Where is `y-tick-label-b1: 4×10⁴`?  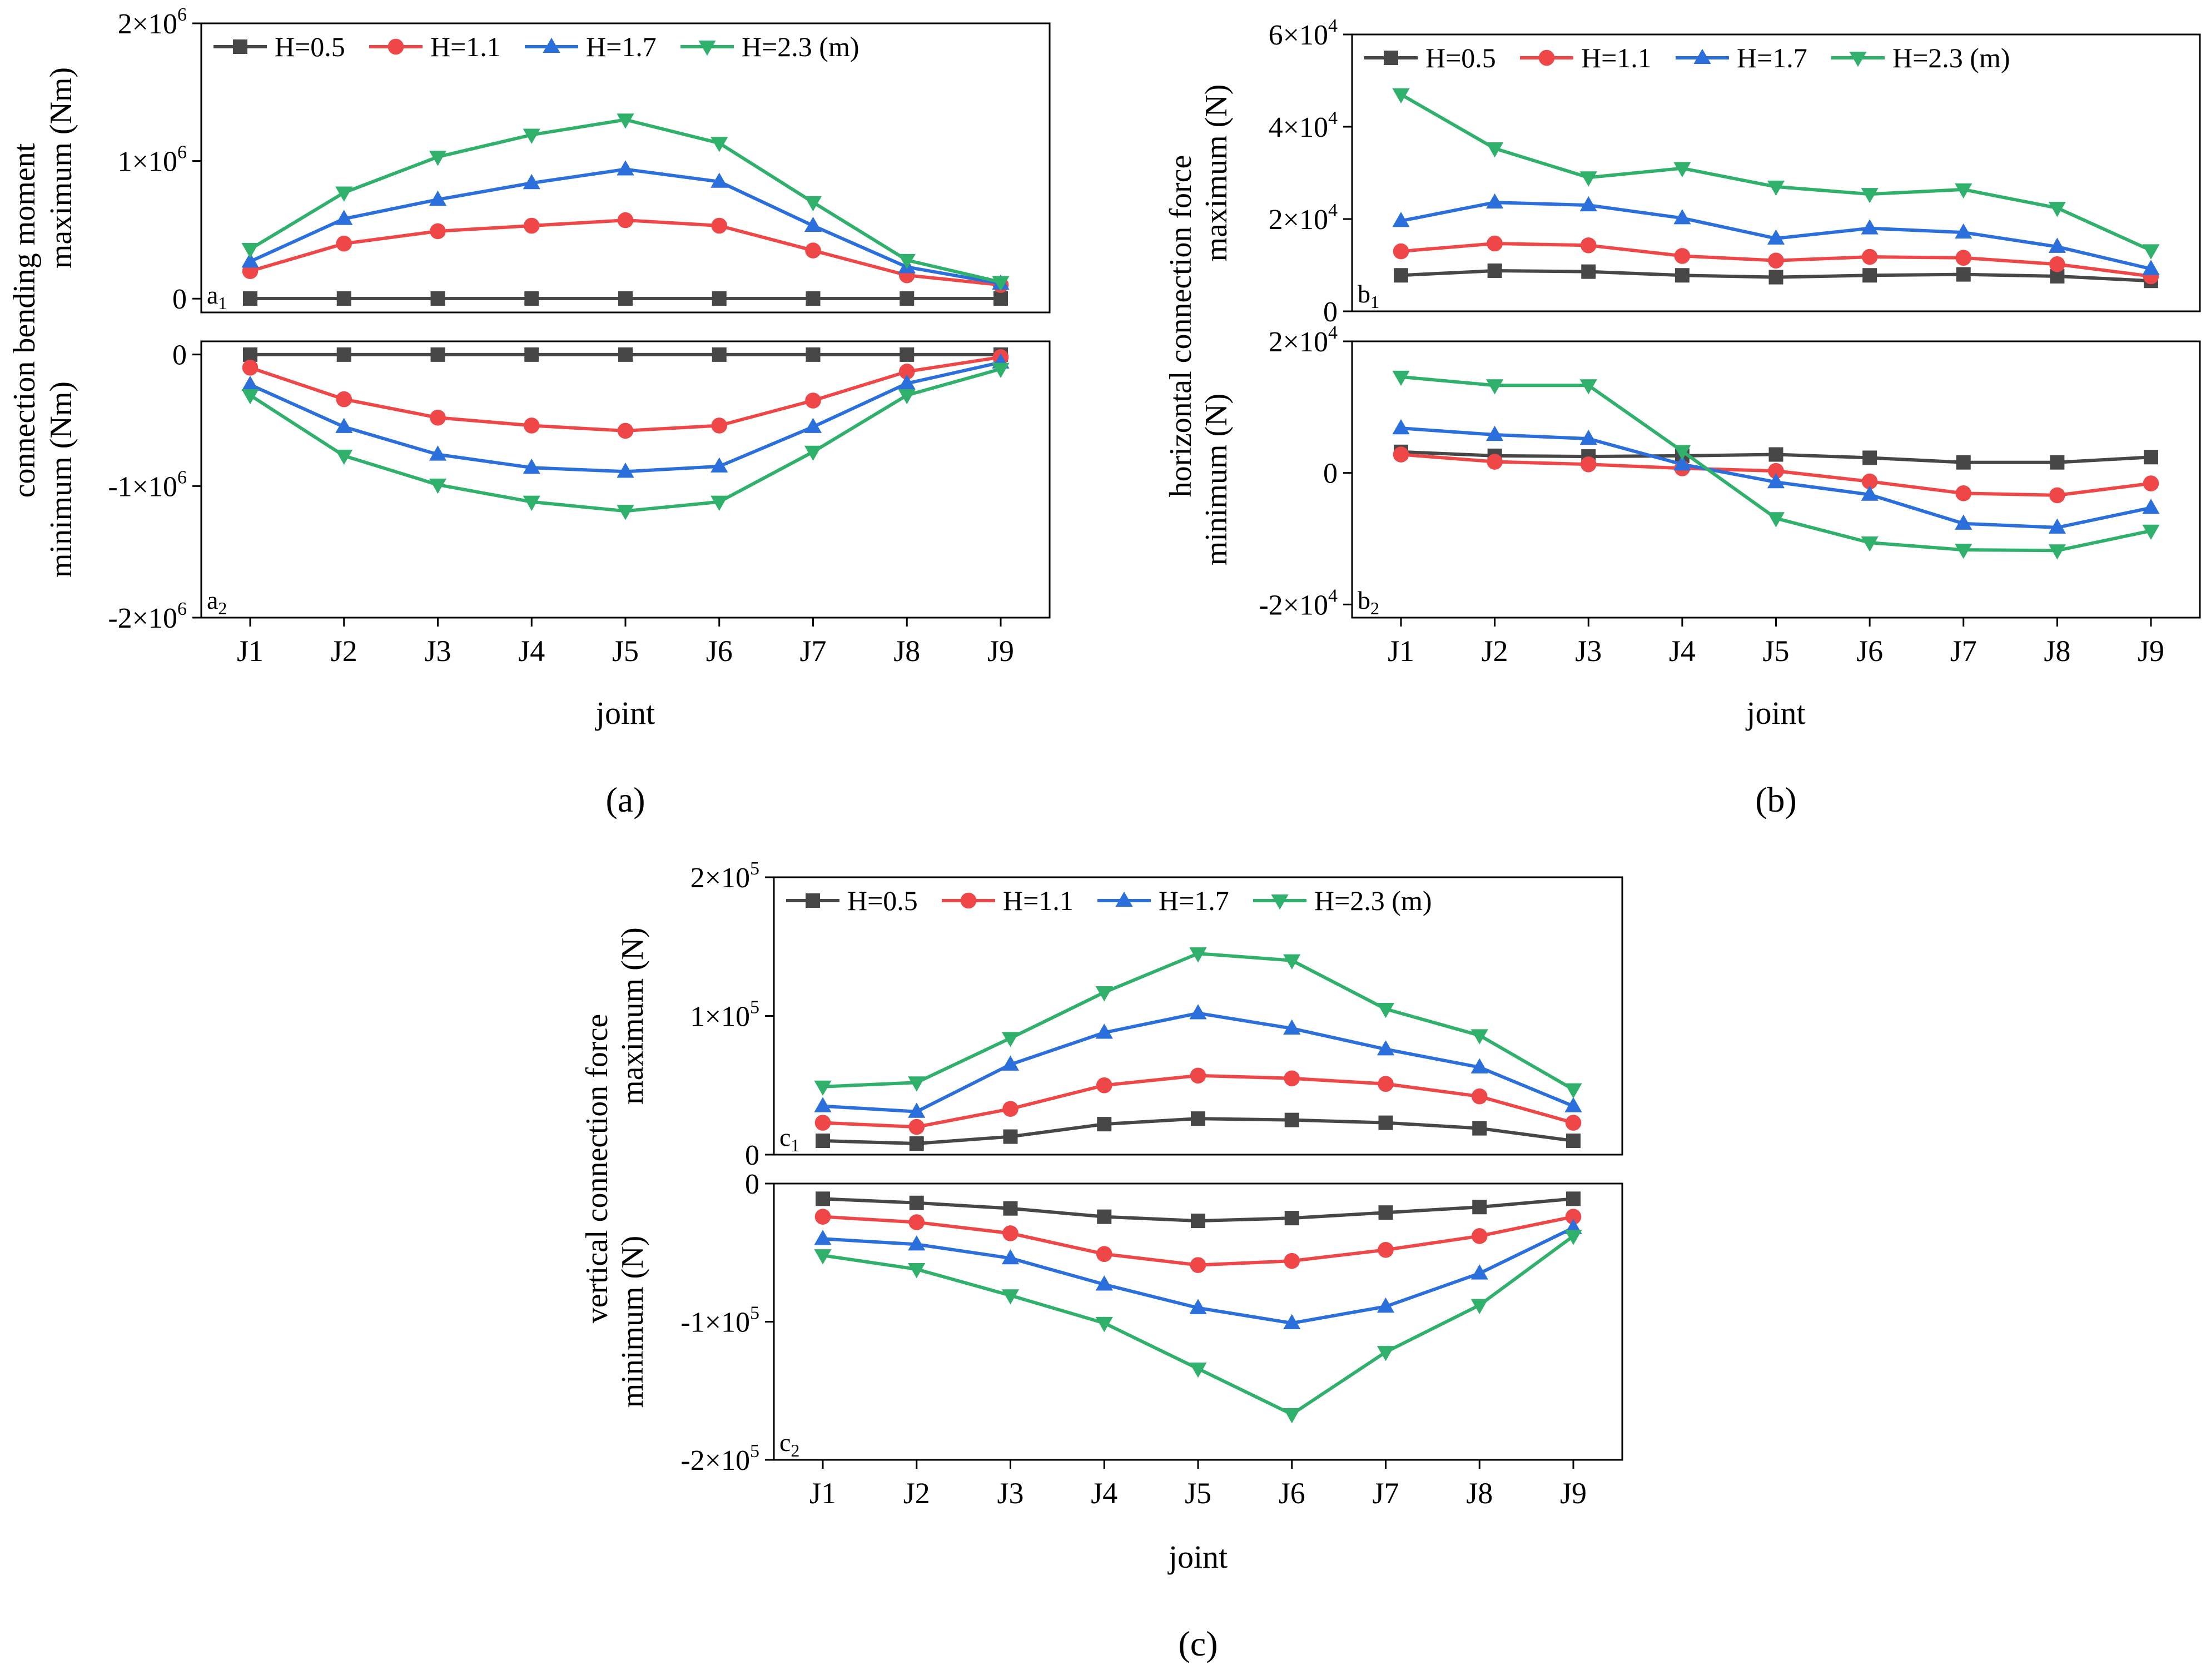
y-tick-label-b1: 4×10⁴ is located at coordinates (1303, 126).